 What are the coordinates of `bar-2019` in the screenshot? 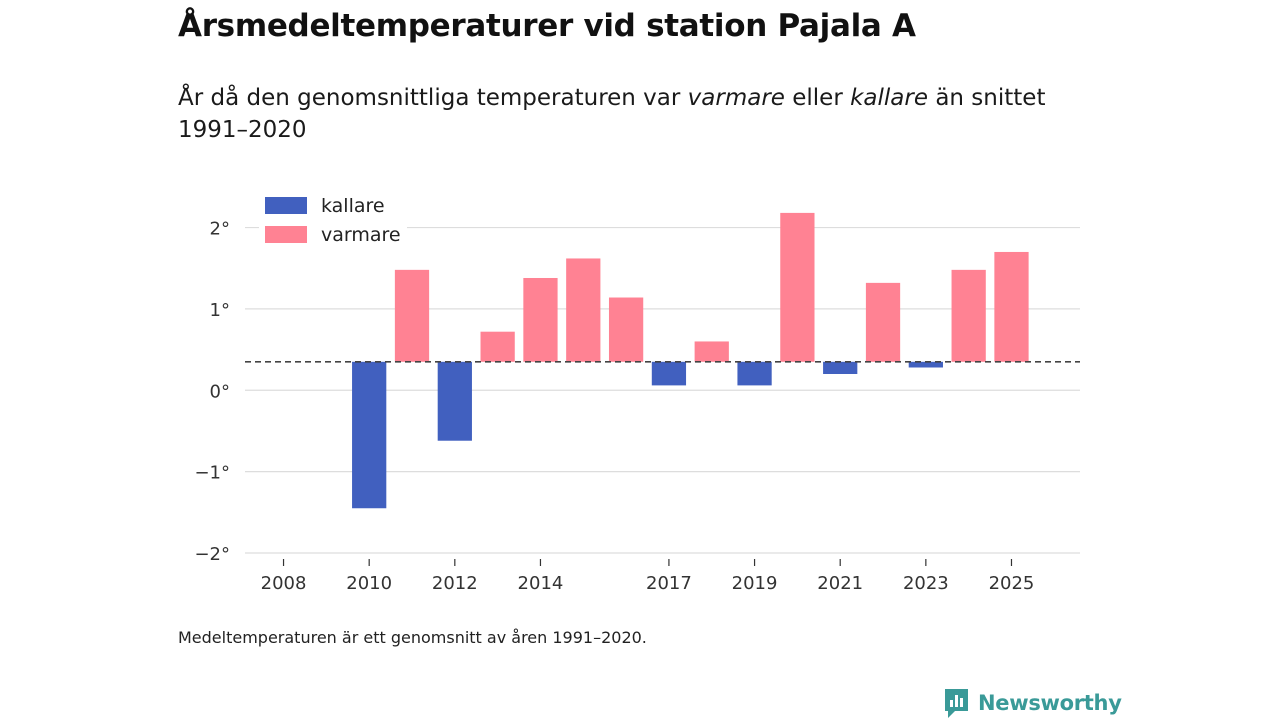 It's located at (754, 373).